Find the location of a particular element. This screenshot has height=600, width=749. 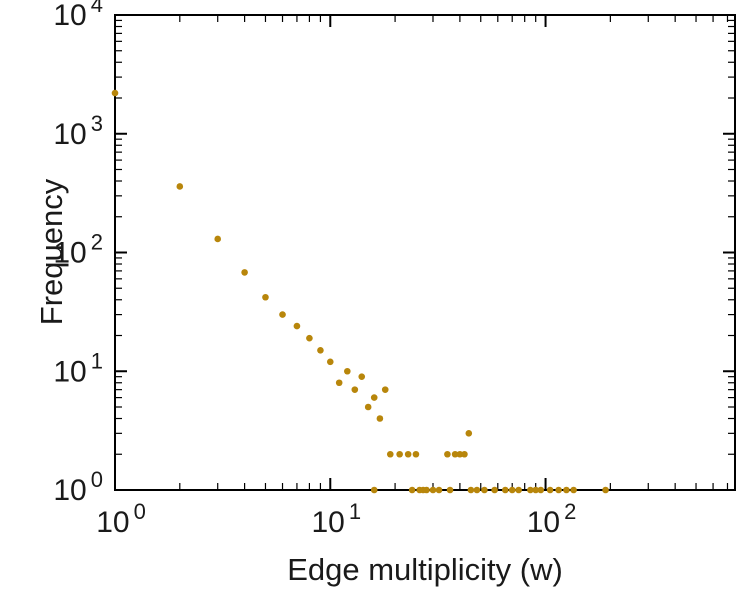

y-tick-label: 10 1 is located at coordinates (78, 368).